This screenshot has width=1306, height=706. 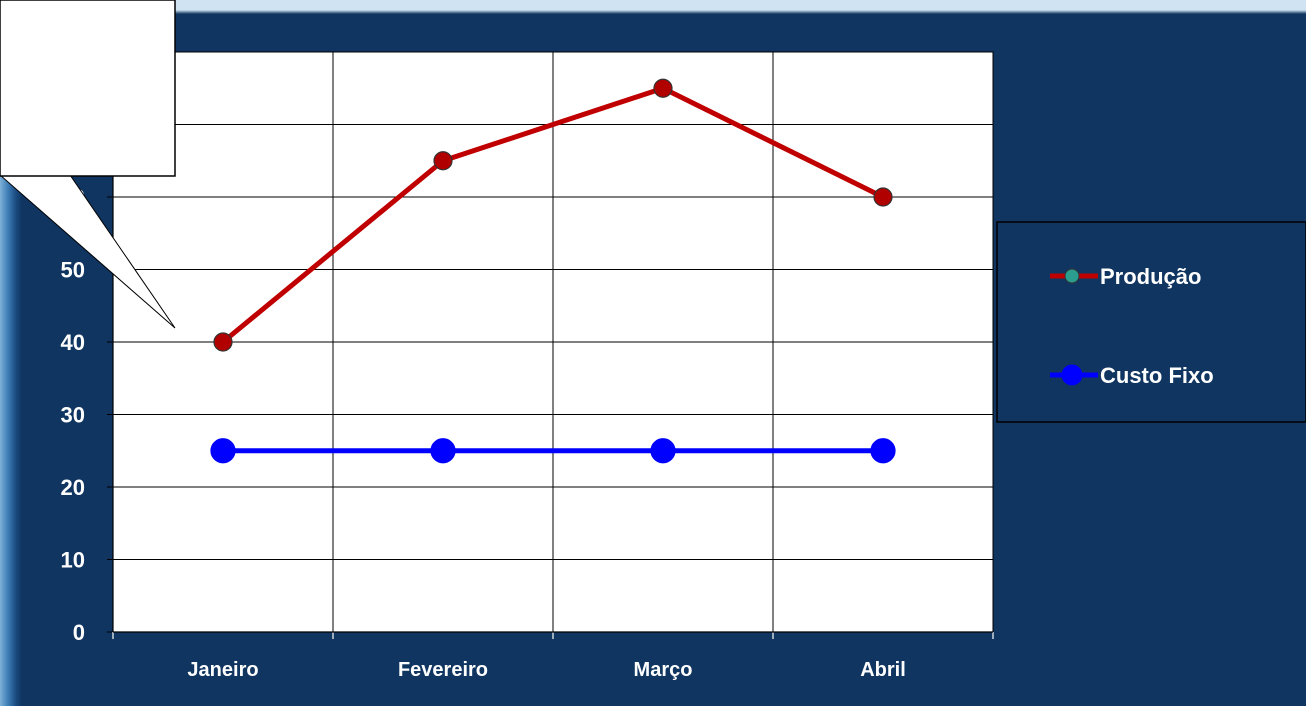 What do you see at coordinates (222, 670) in the screenshot?
I see `x-tick-label: Janeiro` at bounding box center [222, 670].